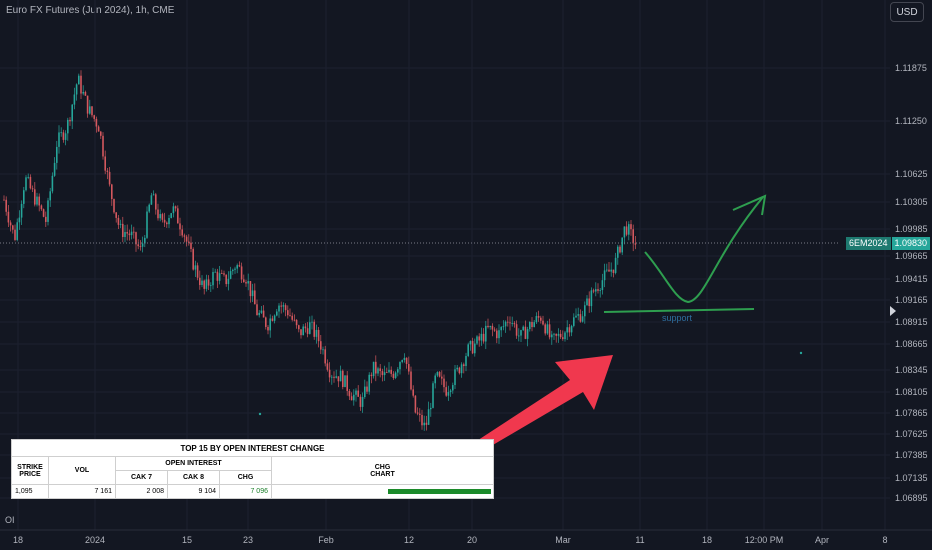 This screenshot has height=550, width=932. Describe the element at coordinates (409, 540) in the screenshot. I see `time-tick-label: 12` at that location.